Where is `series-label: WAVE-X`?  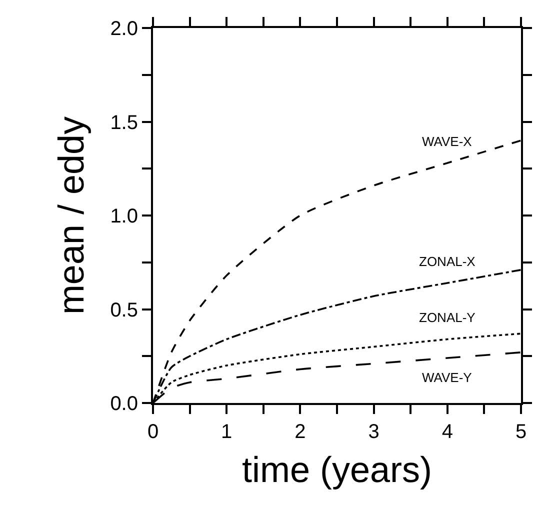
series-label: WAVE-X is located at coordinates (447, 141).